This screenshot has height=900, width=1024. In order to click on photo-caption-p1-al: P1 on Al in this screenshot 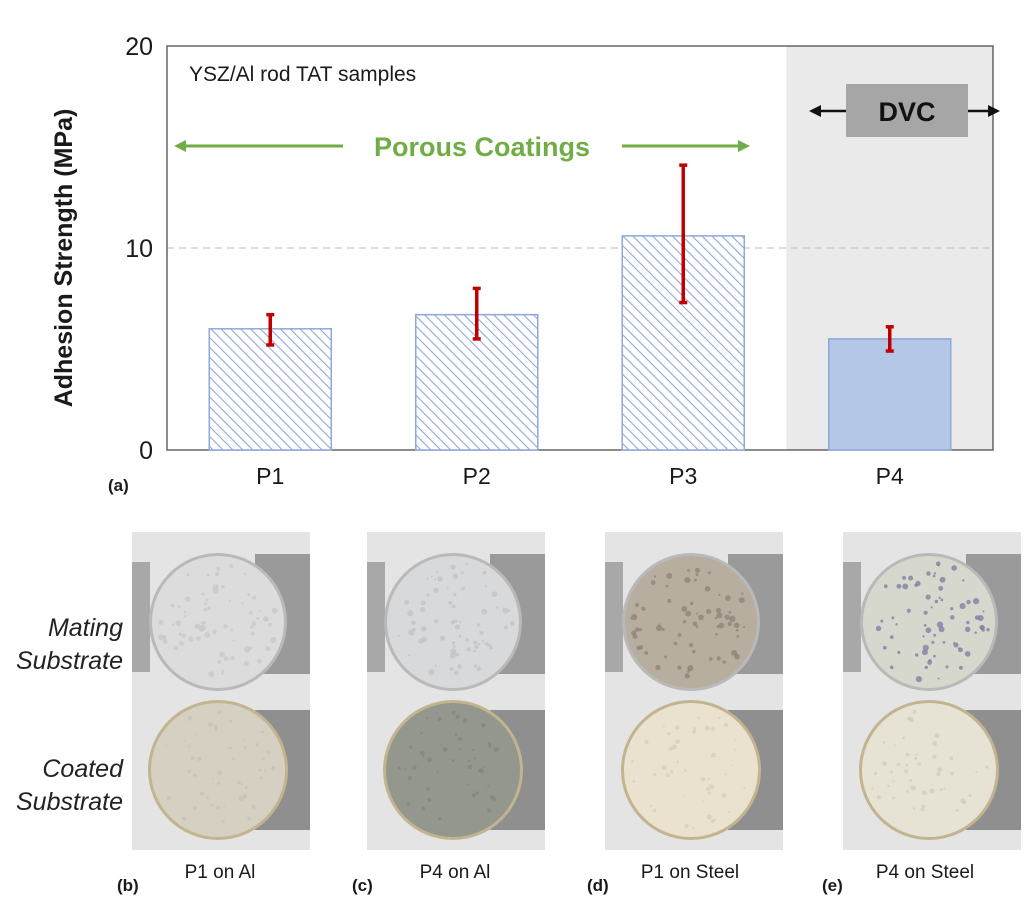, I will do `click(220, 872)`.